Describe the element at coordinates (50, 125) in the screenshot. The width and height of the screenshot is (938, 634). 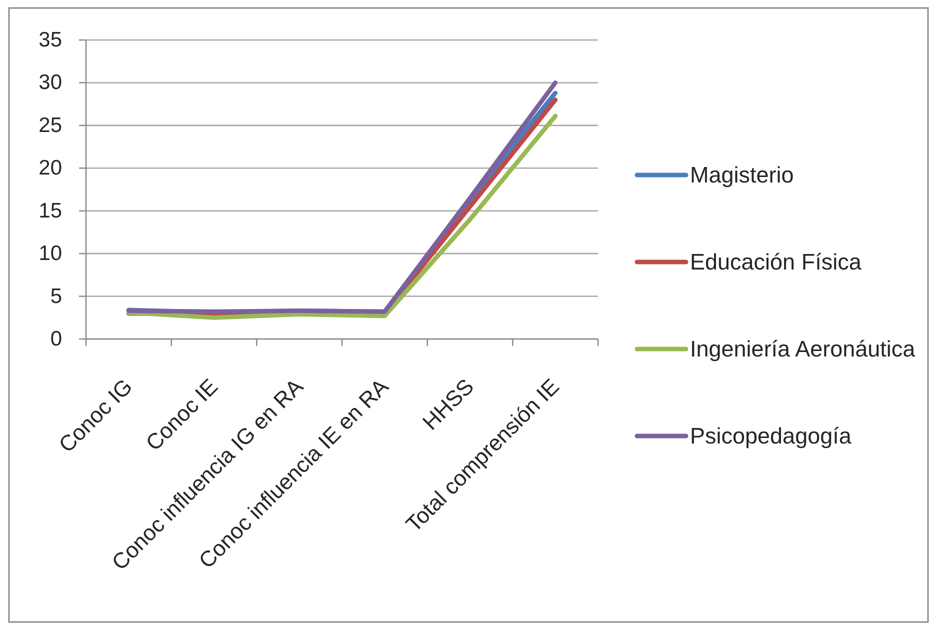
I see `y-tick-label: 25` at that location.